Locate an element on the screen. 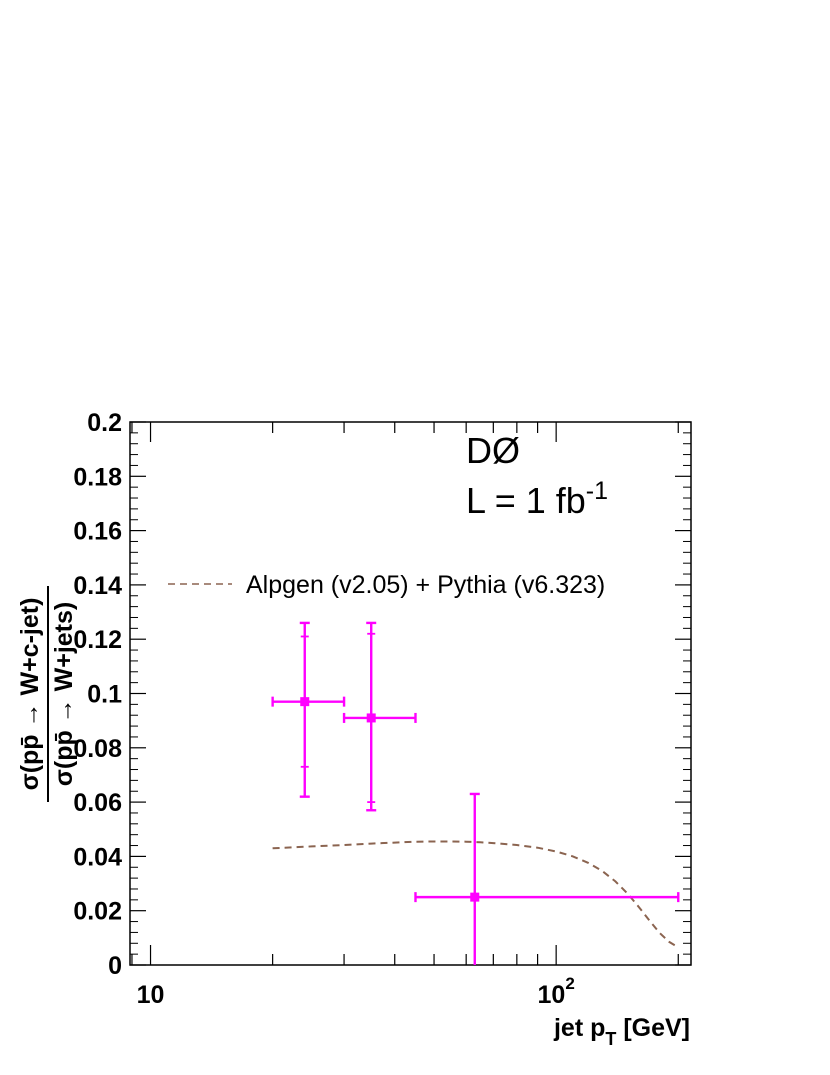 The height and width of the screenshot is (1075, 830). y-tick-label: 0.04 is located at coordinates (97, 857).